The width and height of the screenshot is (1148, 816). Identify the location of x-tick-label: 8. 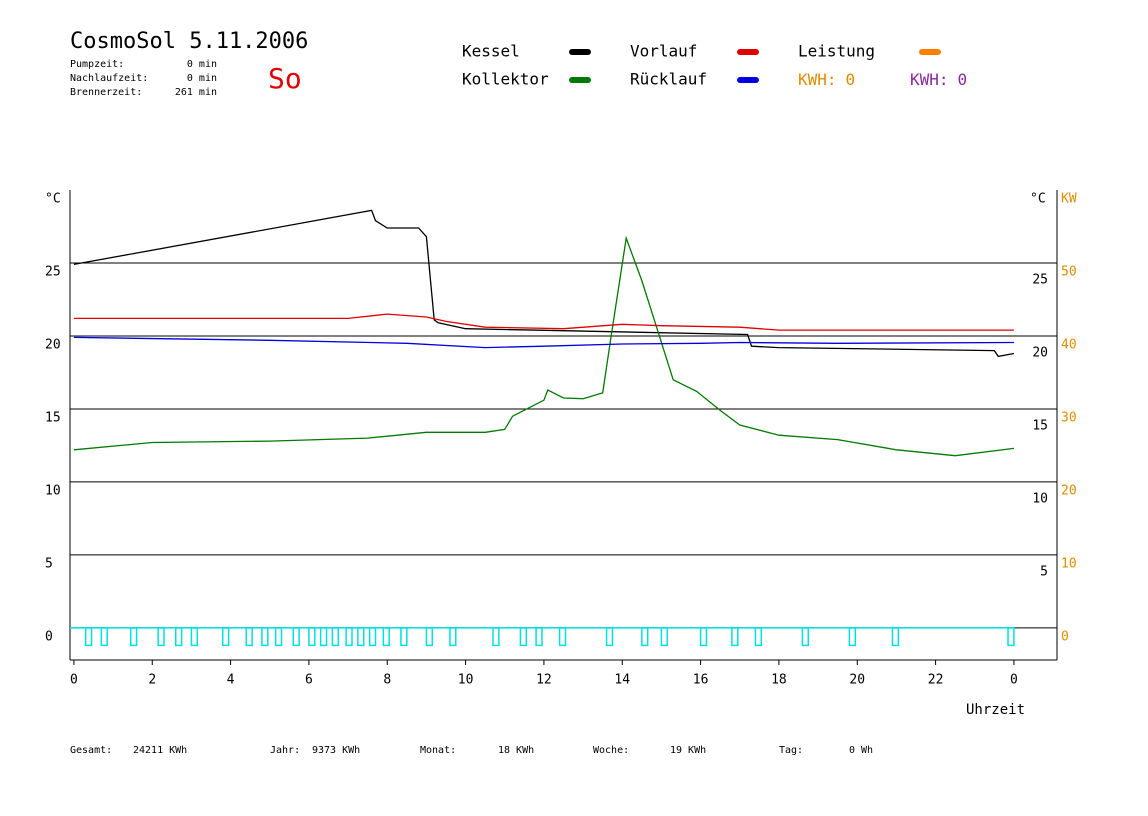
(387, 680).